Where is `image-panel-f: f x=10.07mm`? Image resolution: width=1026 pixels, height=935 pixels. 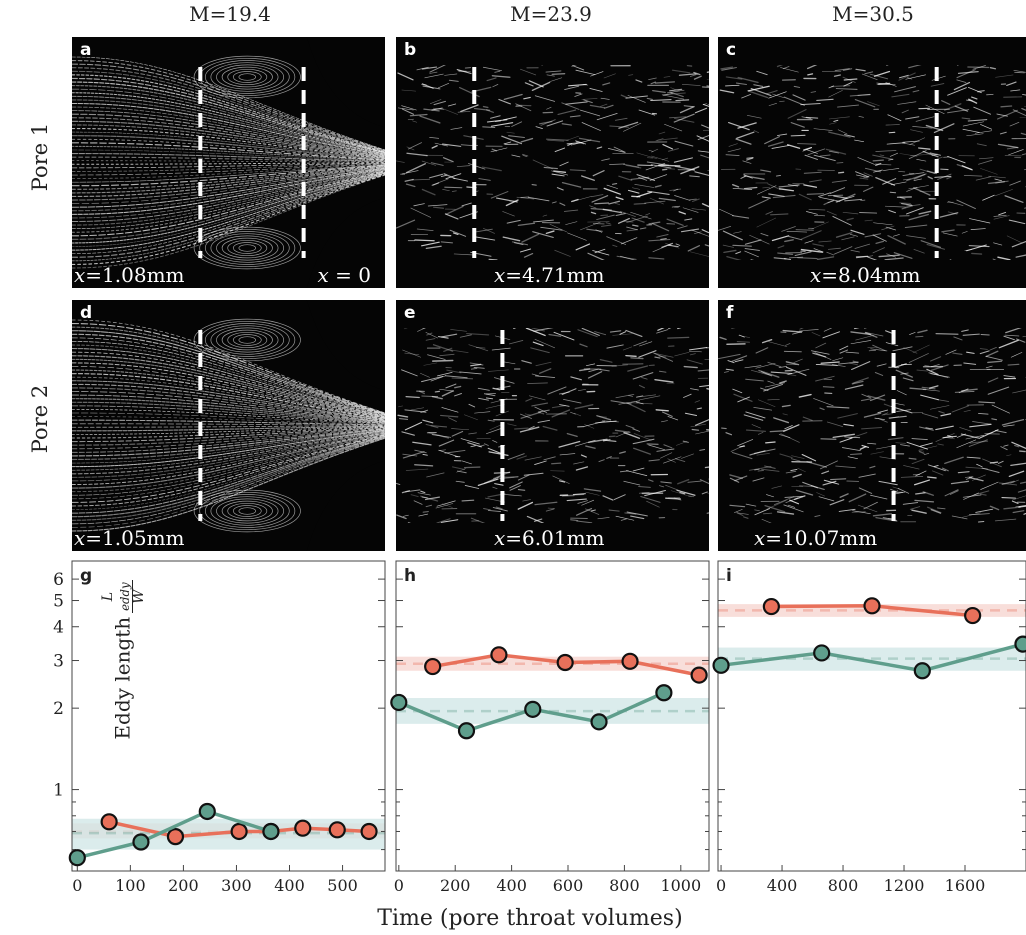
image-panel-f: f x=10.07mm is located at coordinates (872, 425).